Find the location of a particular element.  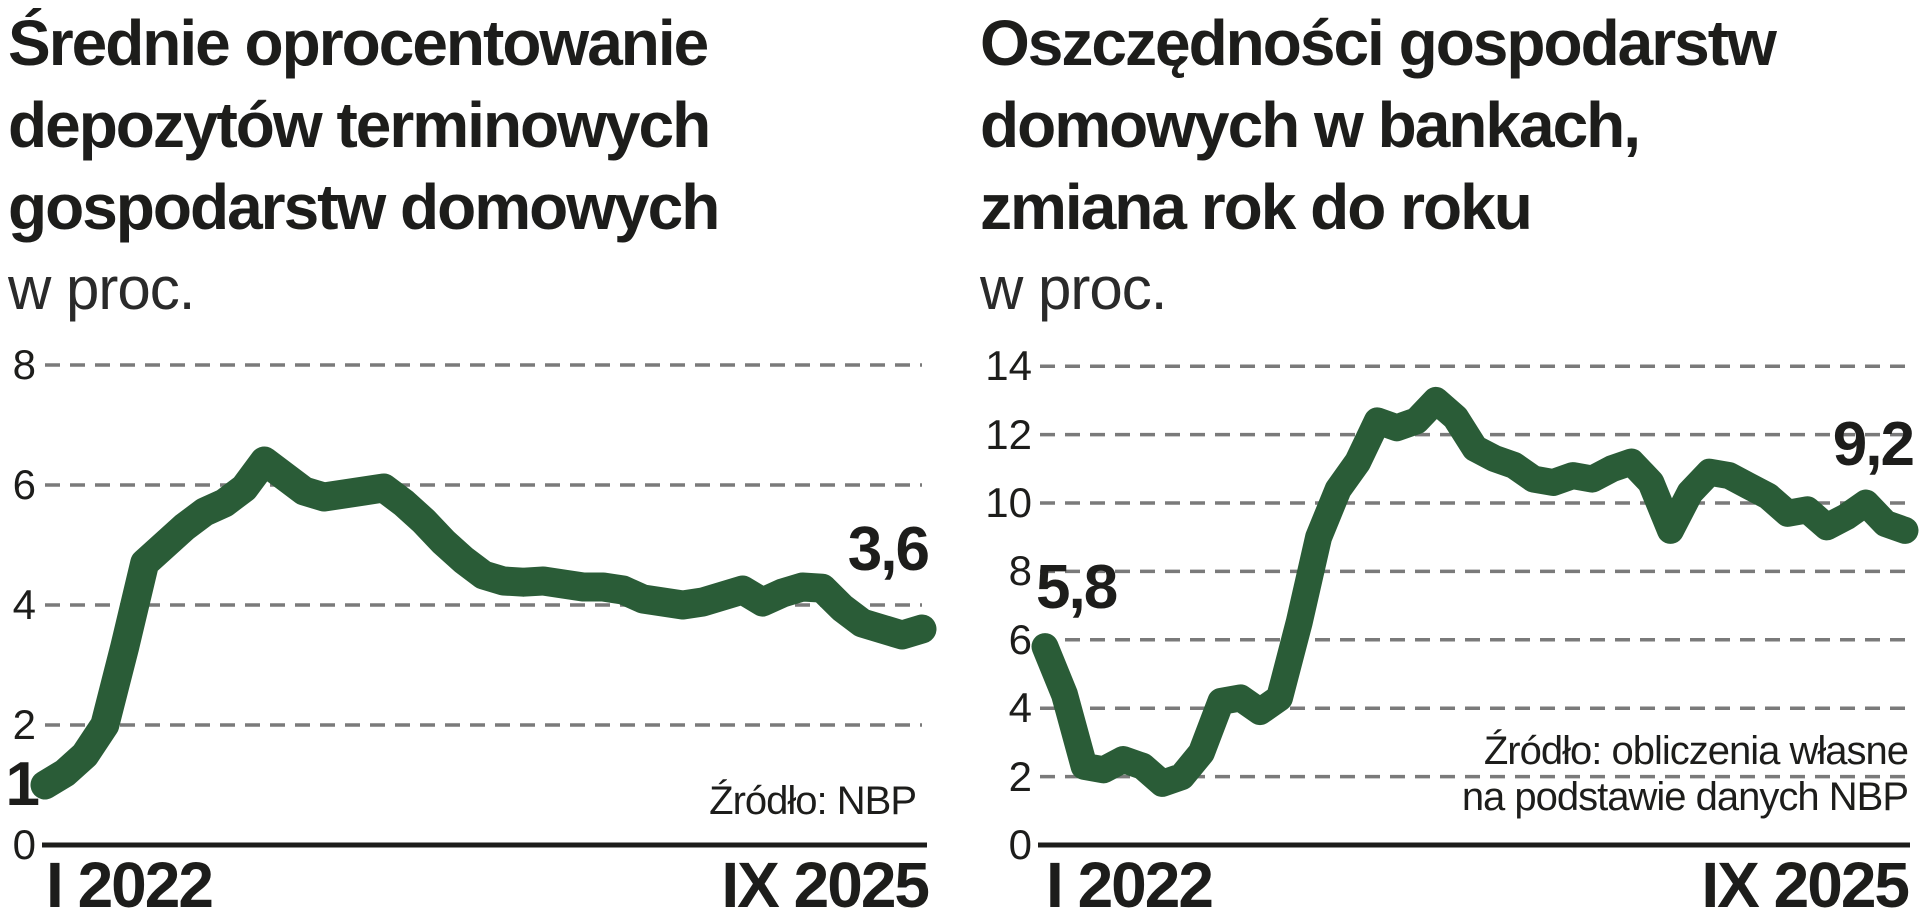

right-chart-y-tick-14: 14 is located at coordinates (1008, 366).